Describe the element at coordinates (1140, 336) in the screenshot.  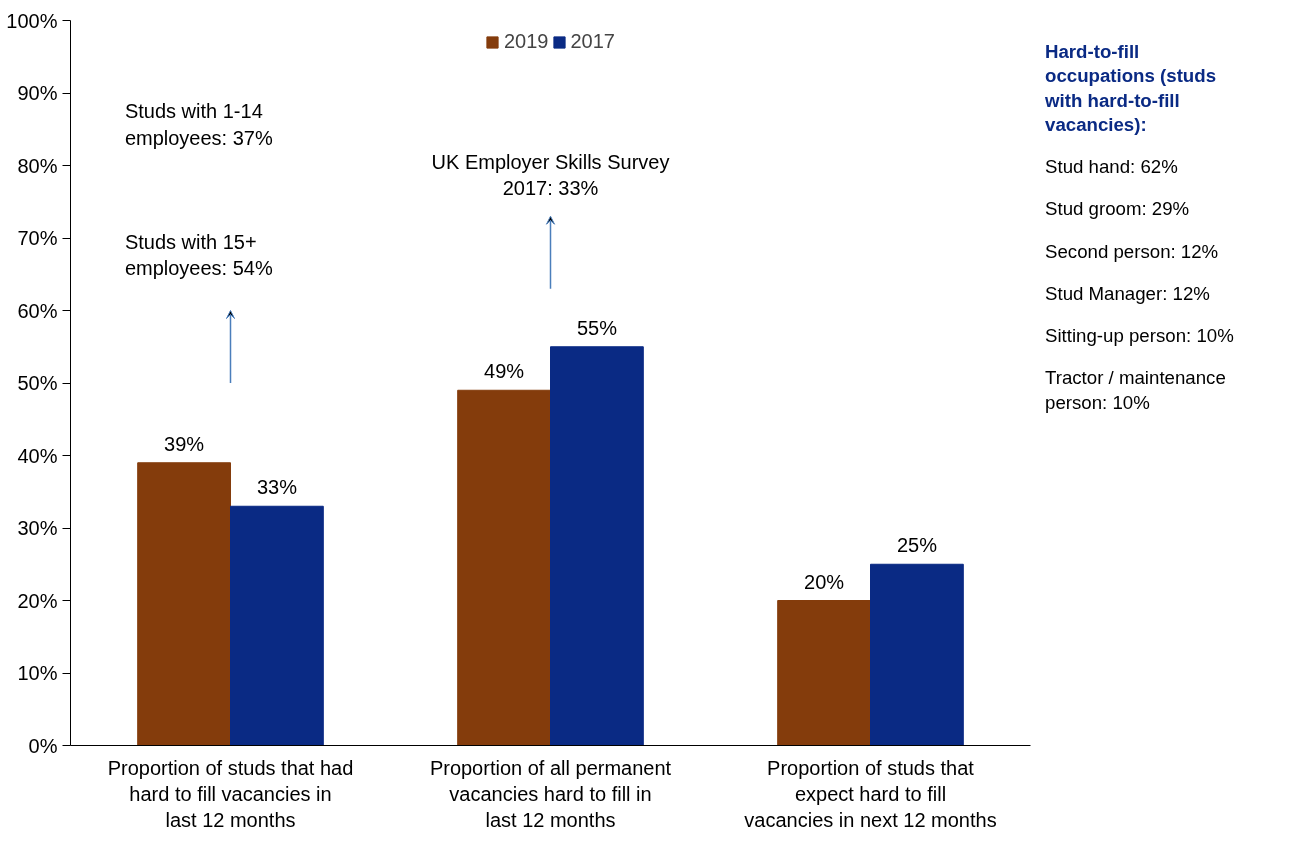
I see `text: Sitting-up person: 10%` at that location.